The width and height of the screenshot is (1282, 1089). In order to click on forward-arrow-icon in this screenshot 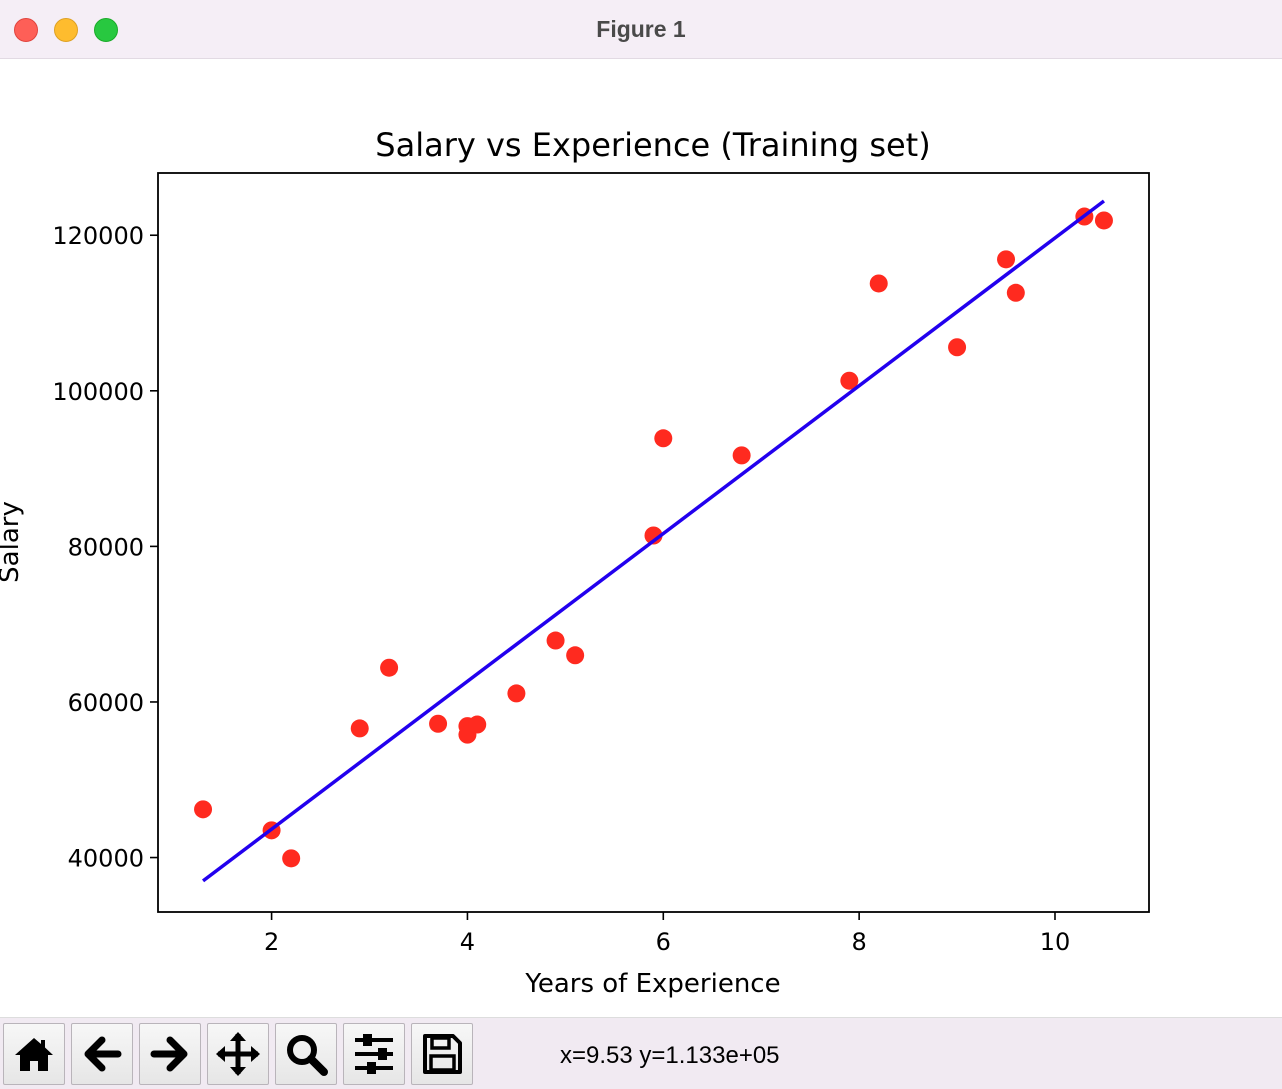, I will do `click(169, 1054)`.